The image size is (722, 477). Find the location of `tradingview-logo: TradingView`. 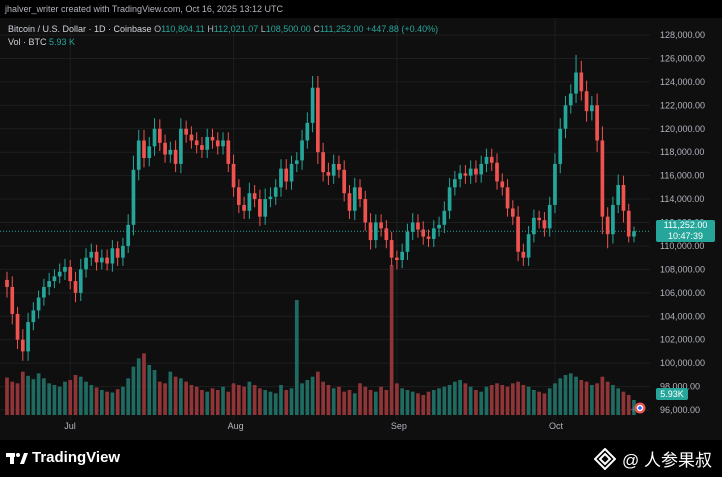

tradingview-logo: TradingView is located at coordinates (63, 457).